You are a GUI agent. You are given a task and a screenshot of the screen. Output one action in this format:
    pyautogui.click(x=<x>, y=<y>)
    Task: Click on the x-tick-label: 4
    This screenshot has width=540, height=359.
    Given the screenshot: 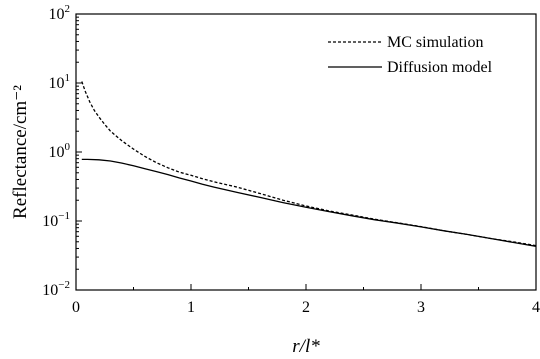 What is the action you would take?
    pyautogui.click(x=536, y=307)
    